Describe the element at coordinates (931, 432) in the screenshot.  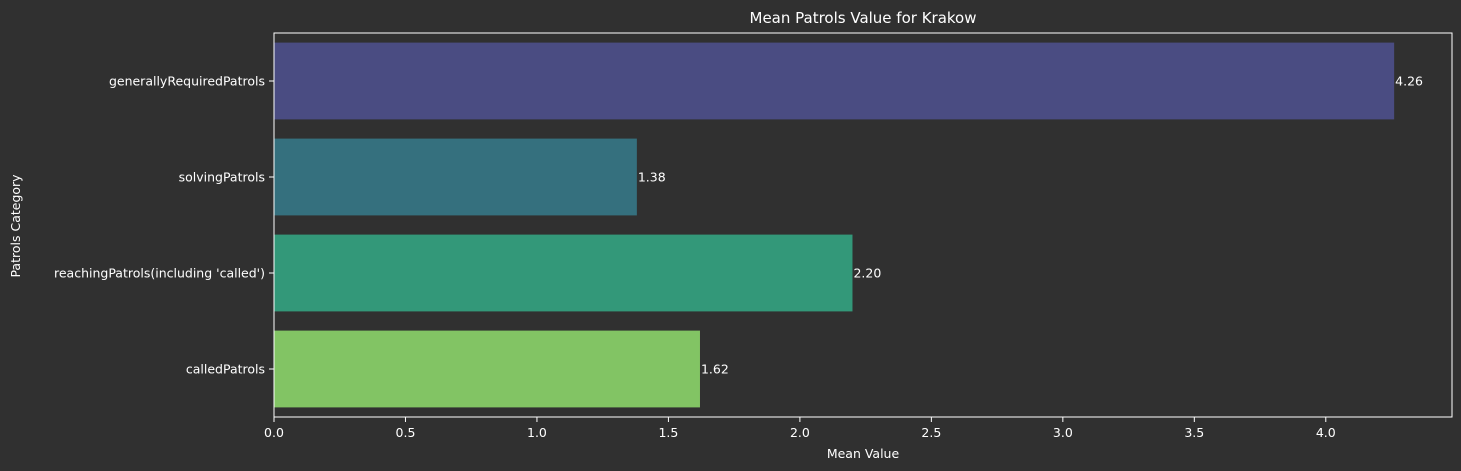
I see `x-tick-label: 2.5` at that location.